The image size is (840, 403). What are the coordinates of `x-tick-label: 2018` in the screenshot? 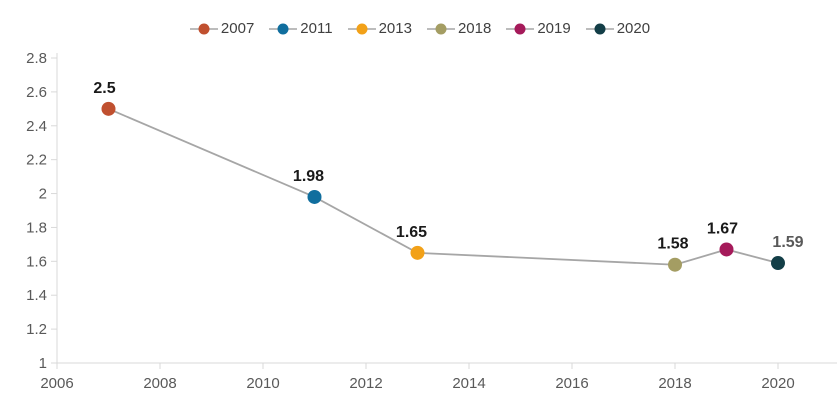 It's located at (674, 383).